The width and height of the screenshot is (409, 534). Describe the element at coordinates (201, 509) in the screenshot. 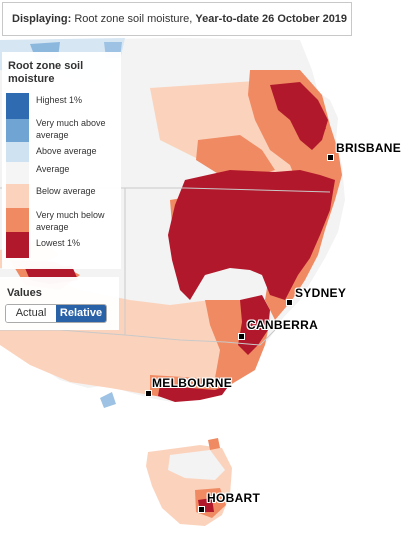

I see `hobart-marker` at that location.